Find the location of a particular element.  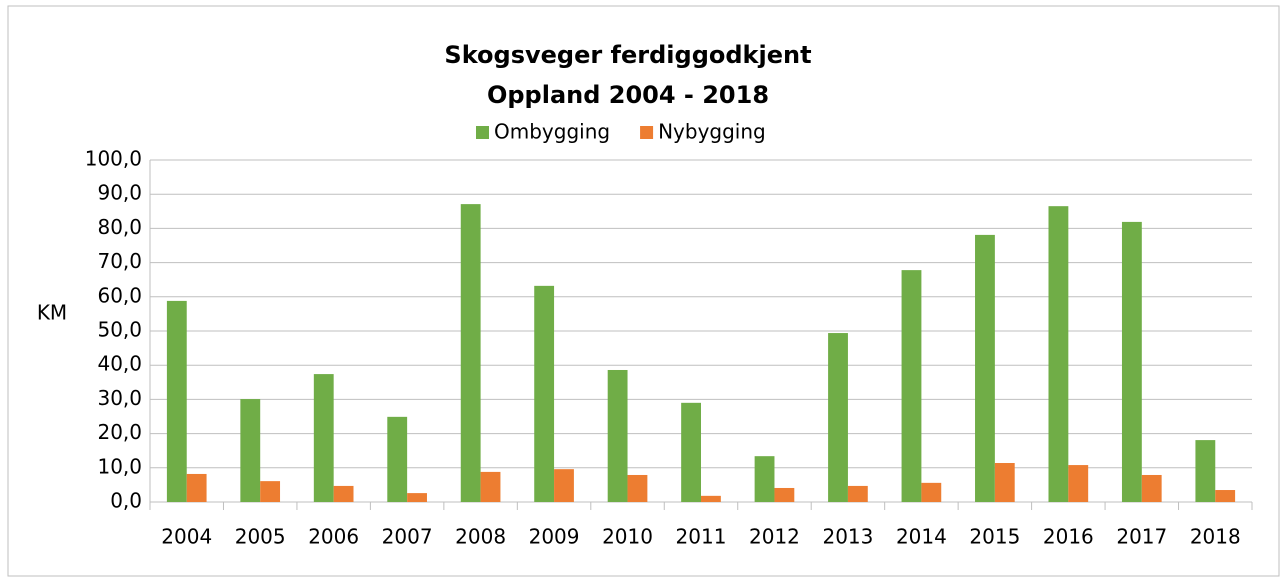

y-tick-label: 60,0 is located at coordinates (119, 295).